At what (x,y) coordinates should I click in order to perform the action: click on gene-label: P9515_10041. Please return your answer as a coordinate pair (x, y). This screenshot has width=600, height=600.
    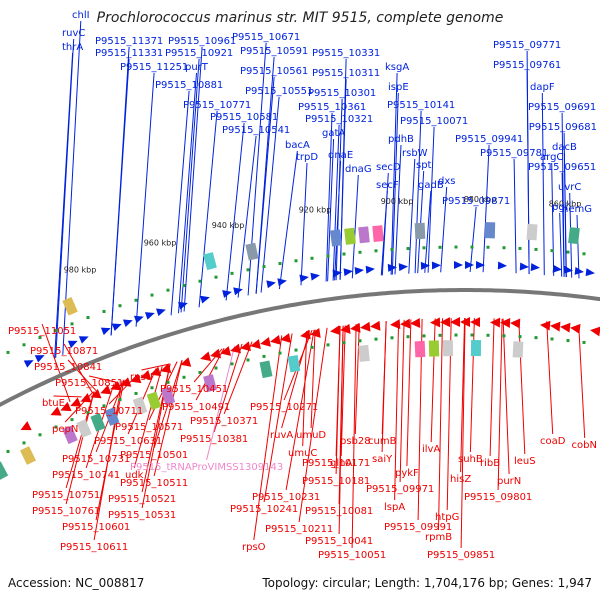
    Looking at the image, I should click on (339, 541).